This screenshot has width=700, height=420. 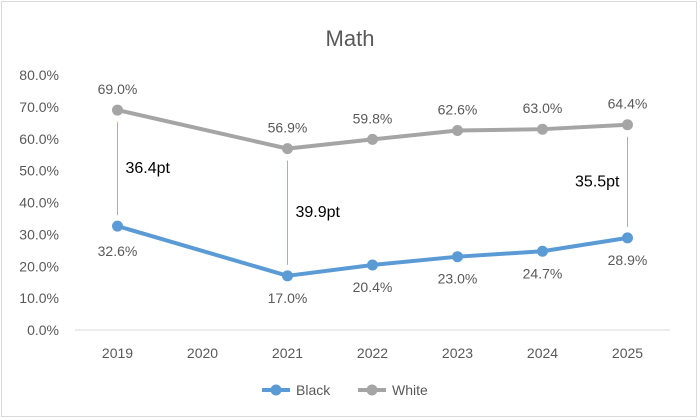 I want to click on gap-label: 35.5pt, so click(x=597, y=181).